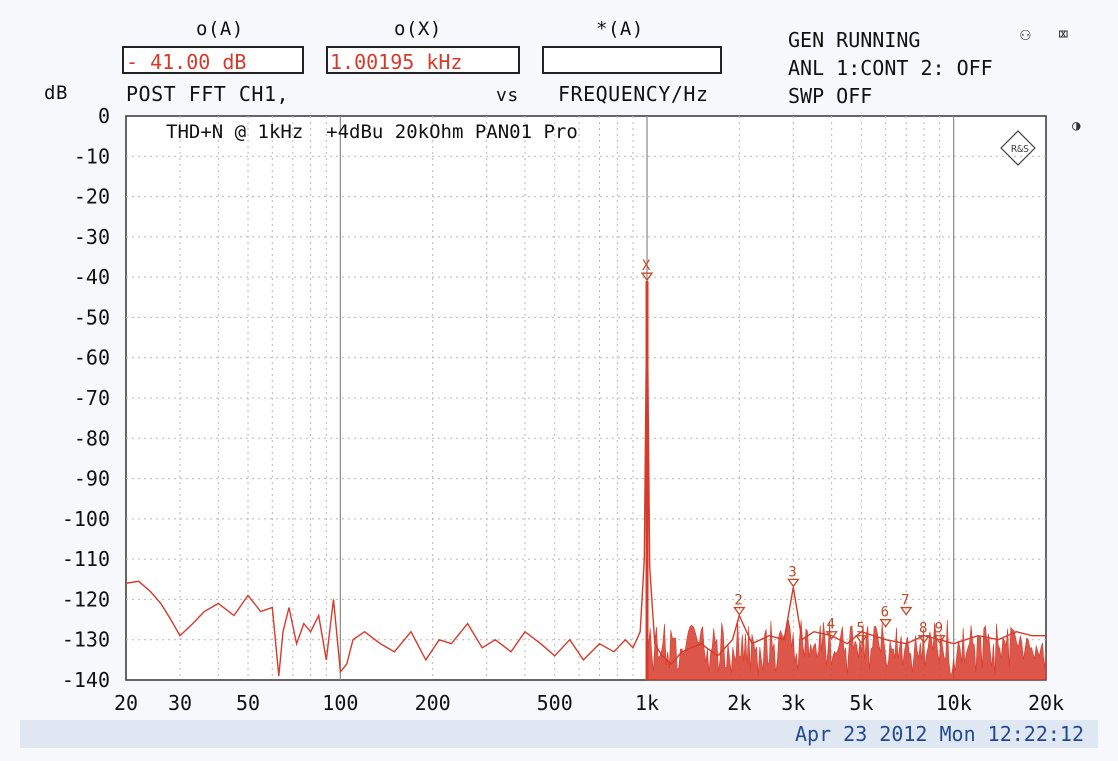 This screenshot has width=1118, height=761. I want to click on x-tick-label: 20, so click(126, 703).